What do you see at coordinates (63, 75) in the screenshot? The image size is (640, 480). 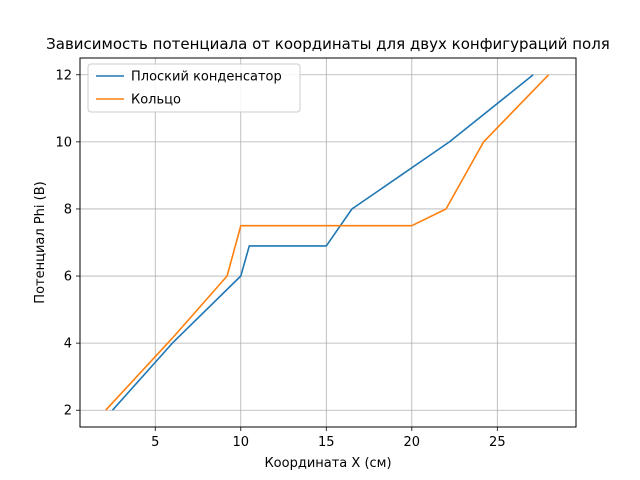 I see `y-tick-label: 12` at bounding box center [63, 75].